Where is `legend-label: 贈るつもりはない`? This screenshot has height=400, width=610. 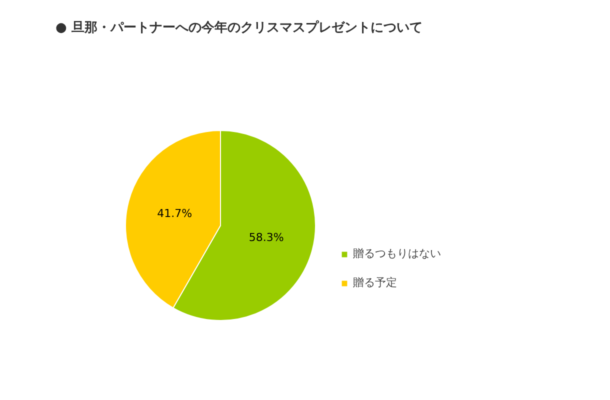 legend-label: 贈るつもりはない is located at coordinates (397, 253).